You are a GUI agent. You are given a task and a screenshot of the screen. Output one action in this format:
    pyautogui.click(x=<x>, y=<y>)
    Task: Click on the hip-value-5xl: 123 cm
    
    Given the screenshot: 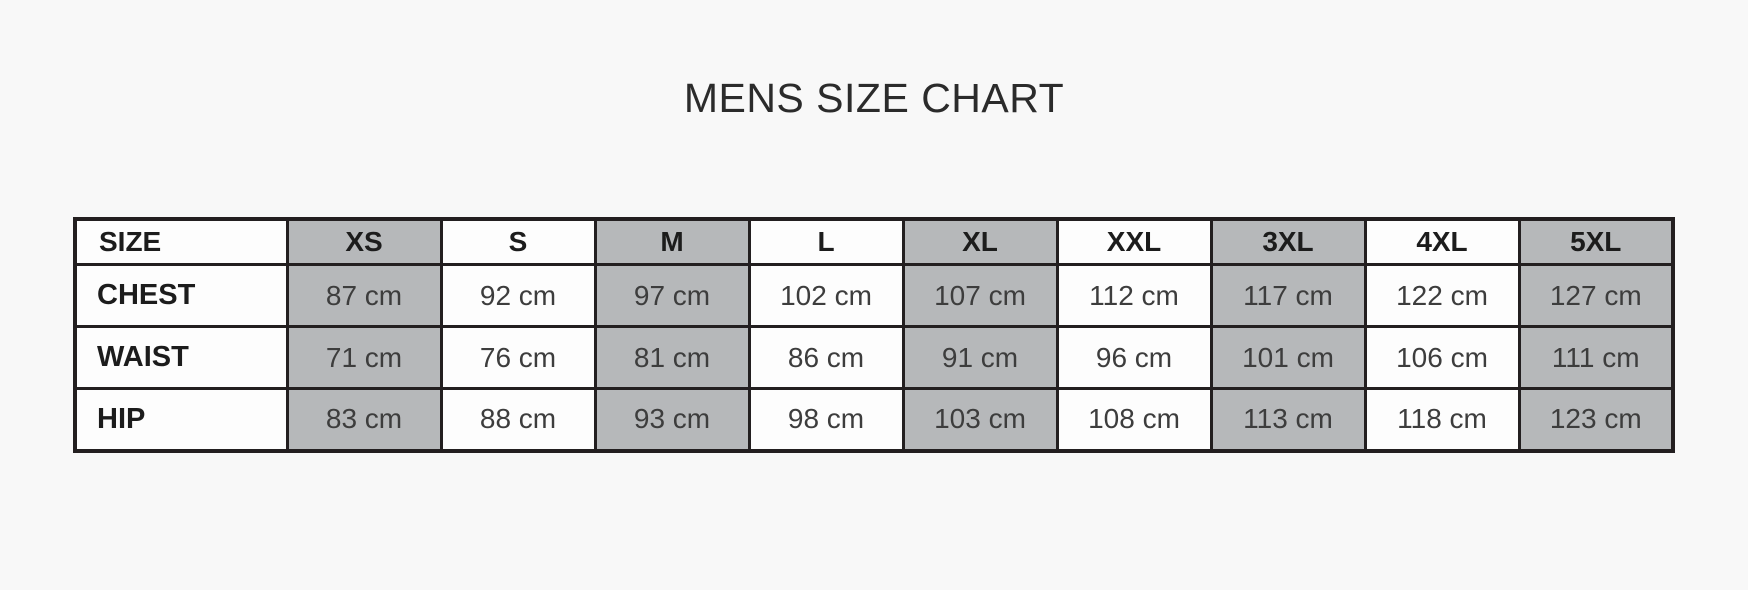 What is the action you would take?
    pyautogui.click(x=1596, y=420)
    